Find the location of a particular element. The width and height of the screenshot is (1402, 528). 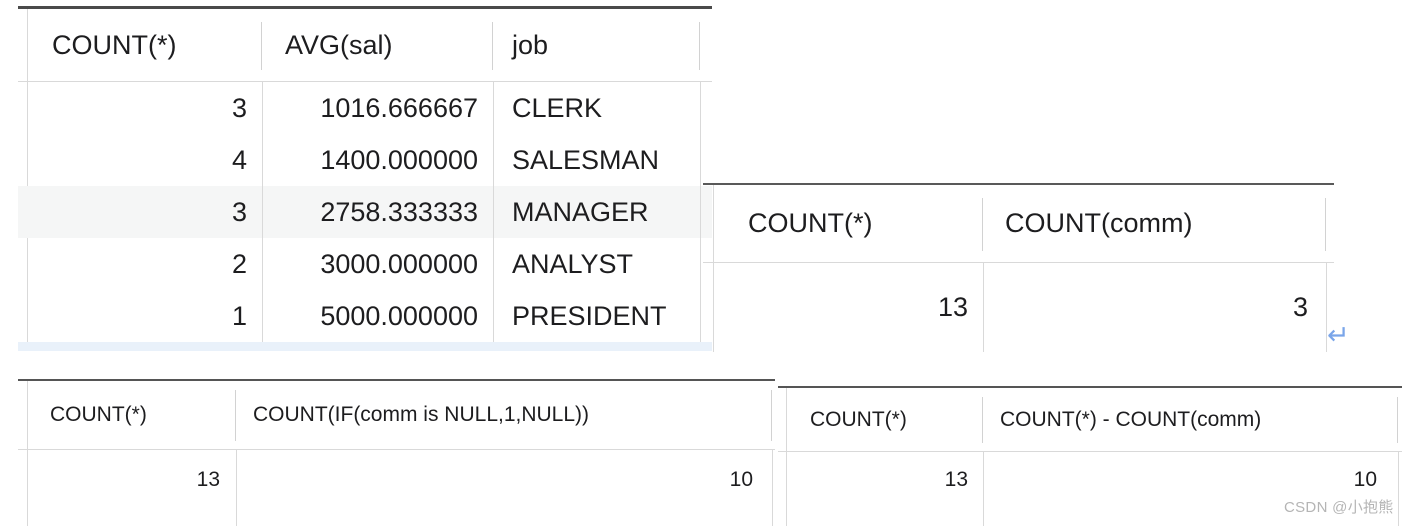

header-row: COUNT(*) COUNT(*) - COUNT(comm) is located at coordinates (1090, 419).